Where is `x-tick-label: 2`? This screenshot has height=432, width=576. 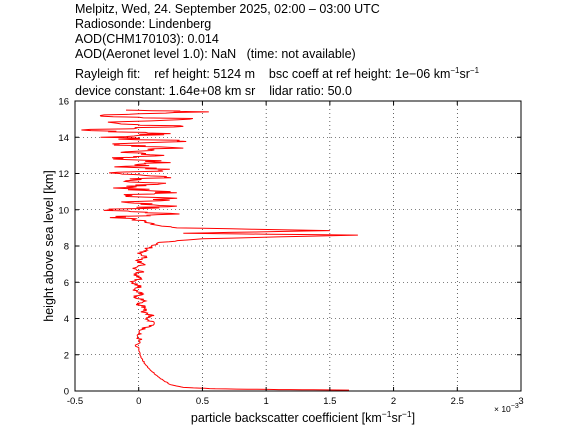
x-tick-label: 2 is located at coordinates (393, 401).